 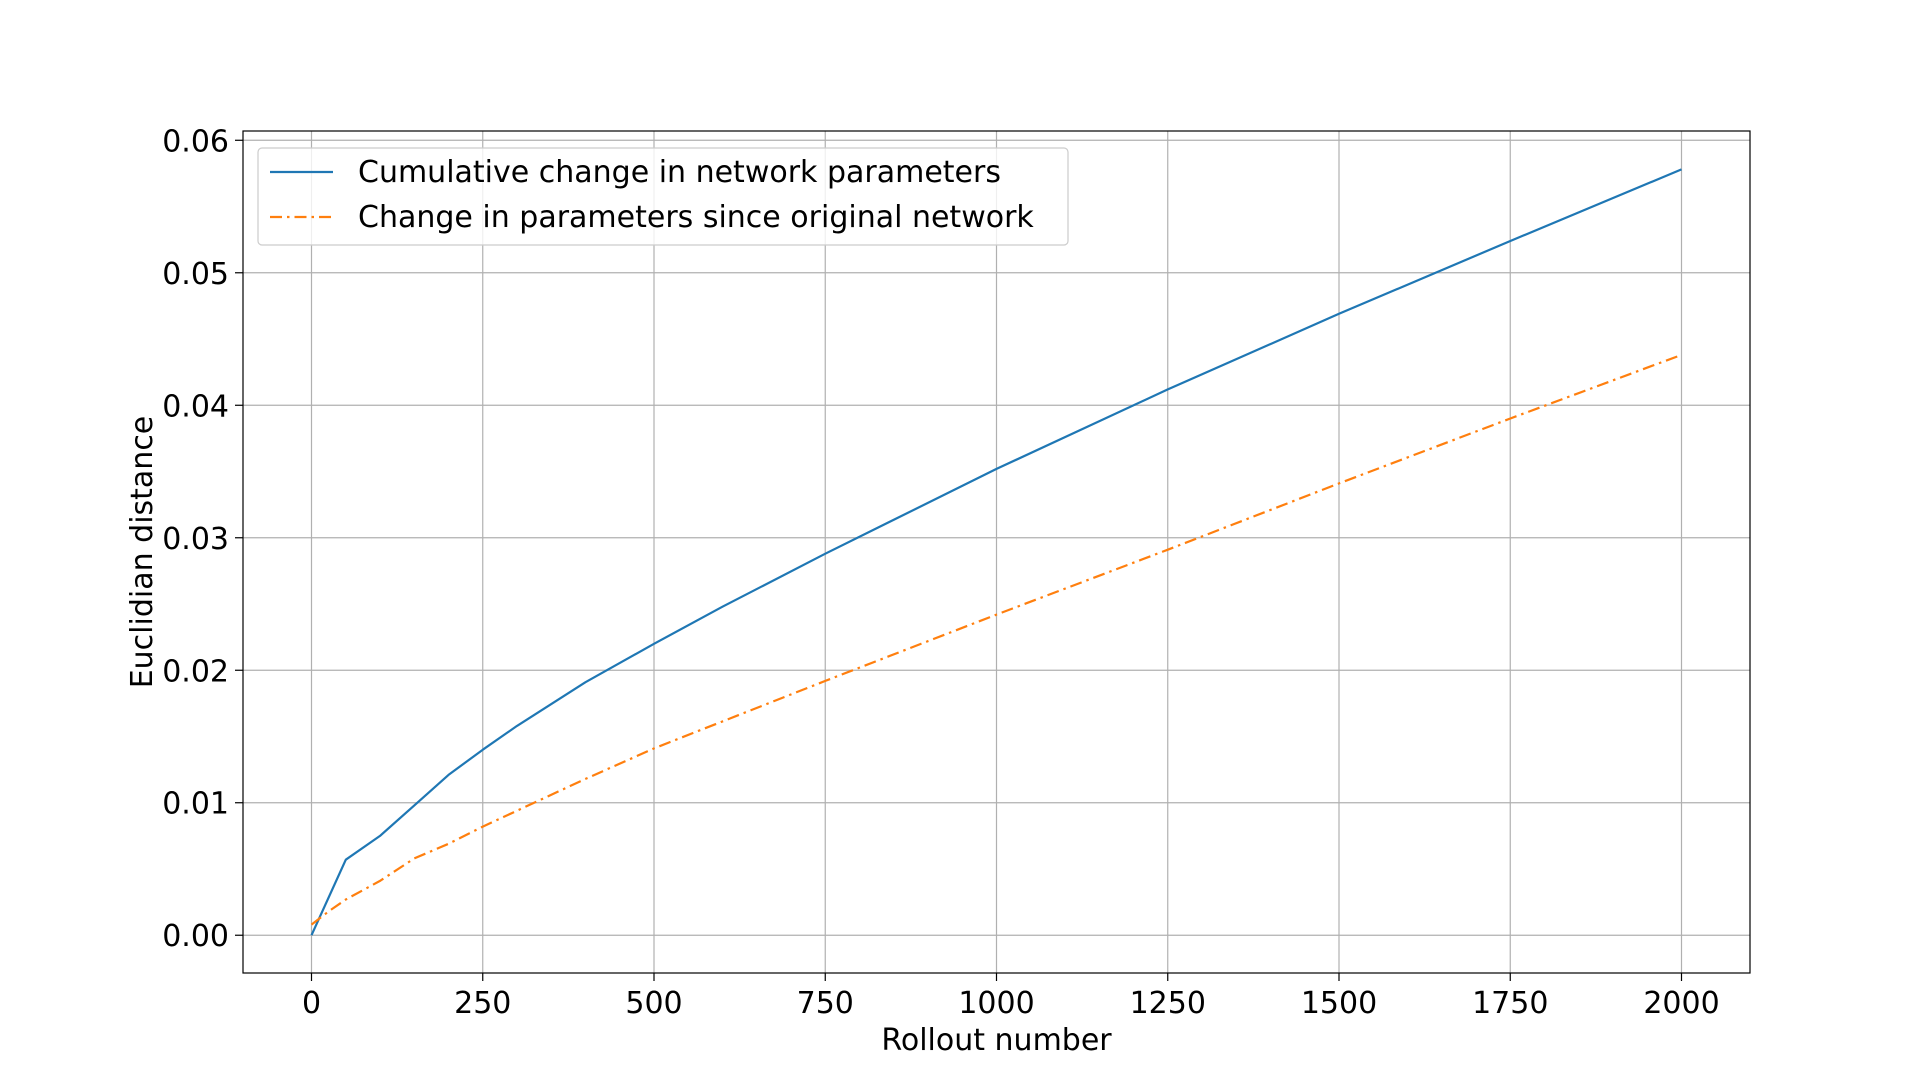 I want to click on x-tick-label: 500, so click(x=653, y=1003).